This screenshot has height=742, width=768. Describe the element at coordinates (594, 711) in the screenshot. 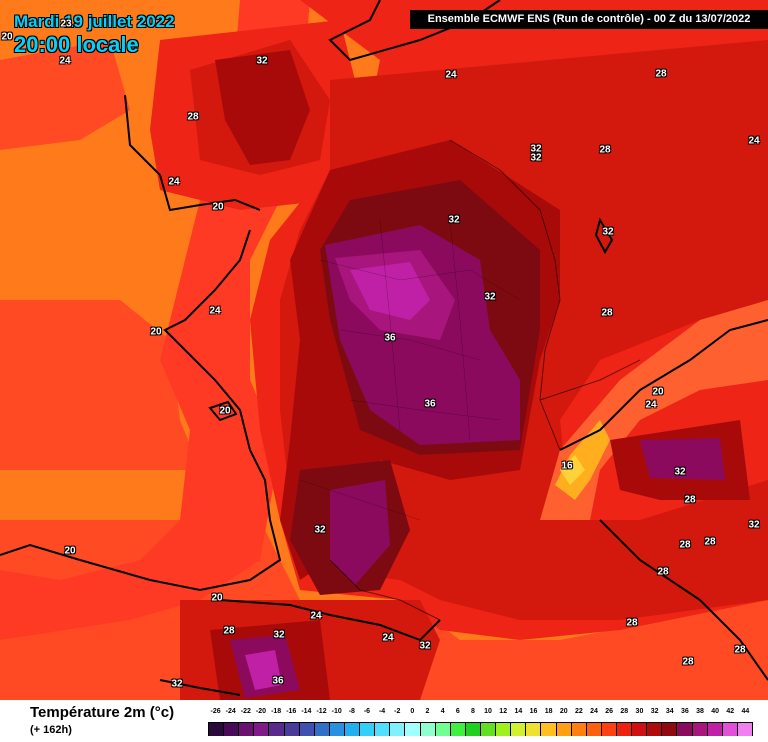

I see `scale-tick-label: 24` at that location.